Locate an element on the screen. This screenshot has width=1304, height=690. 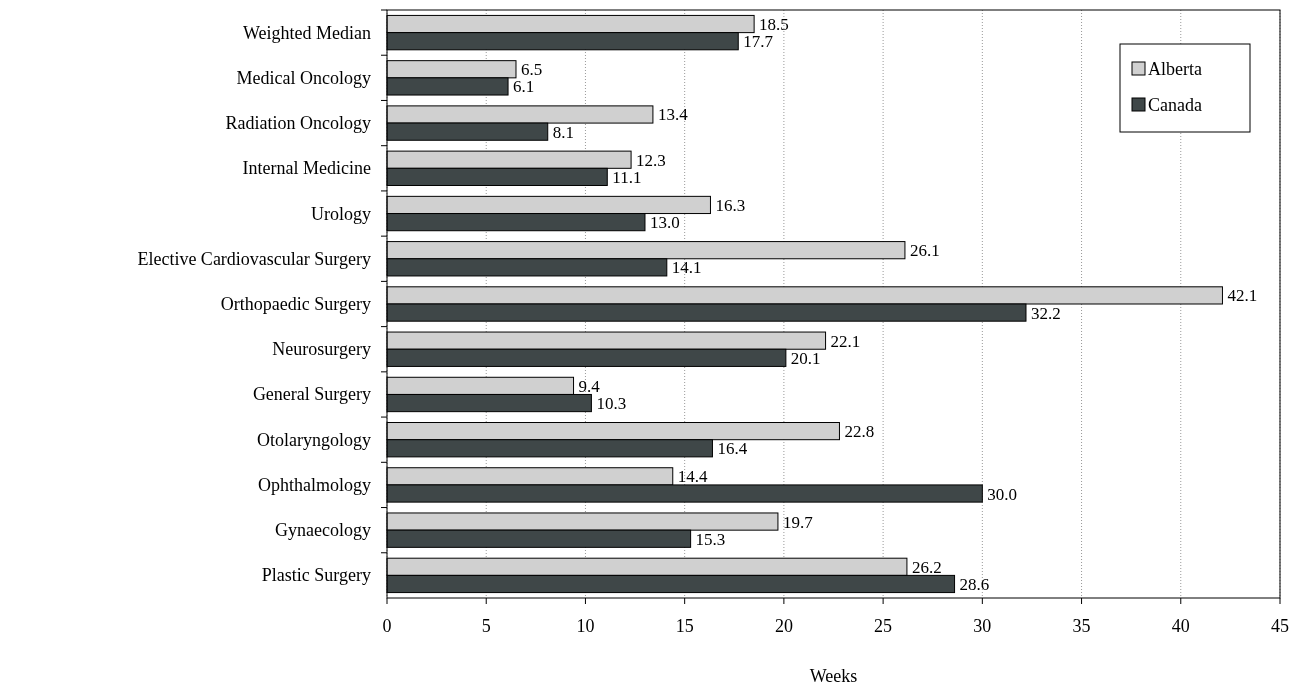
data-label: 26.2 is located at coordinates (926, 567).